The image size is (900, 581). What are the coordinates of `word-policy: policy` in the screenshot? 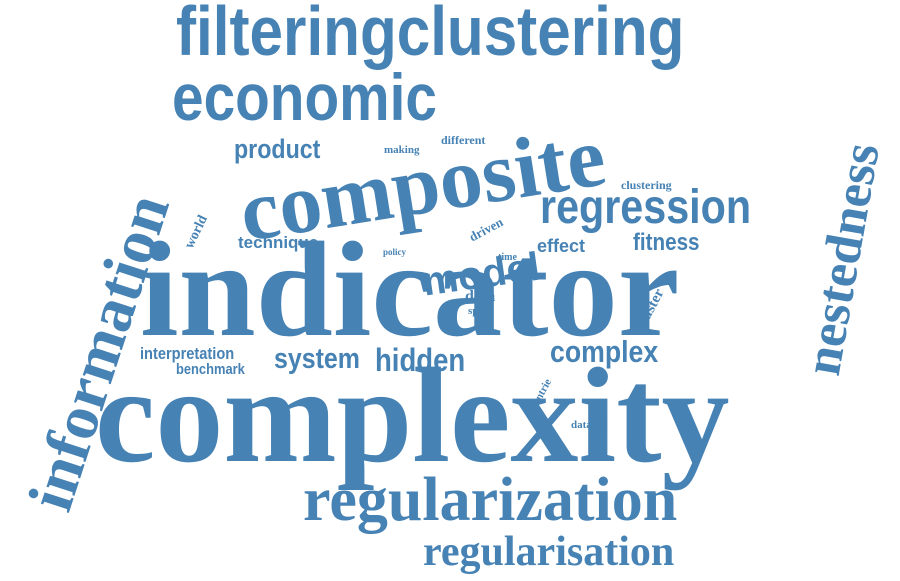 It's located at (395, 252).